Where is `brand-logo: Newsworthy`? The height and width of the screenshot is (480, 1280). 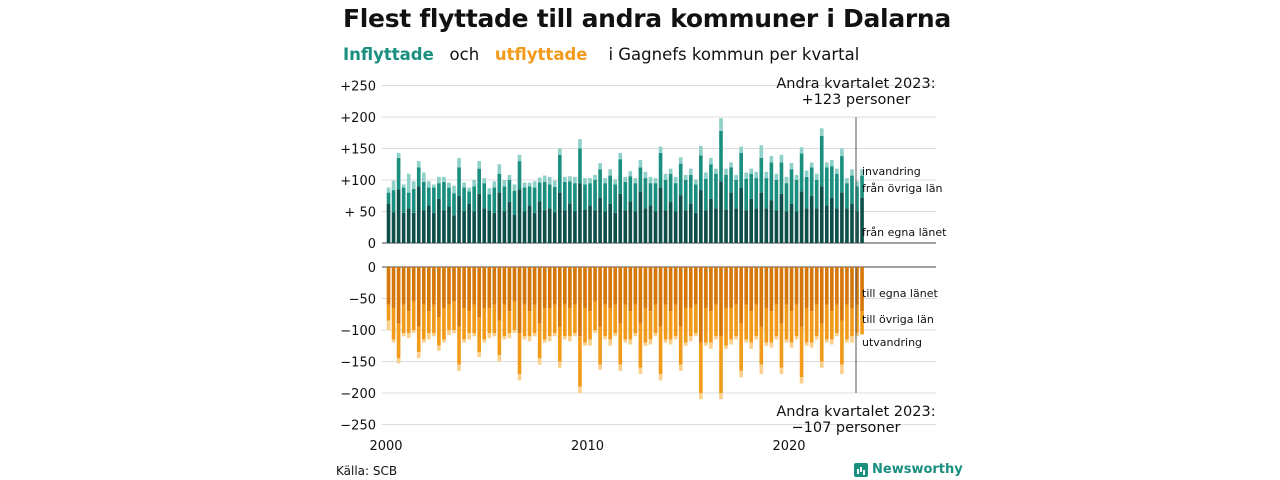
brand-logo: Newsworthy is located at coordinates (908, 469).